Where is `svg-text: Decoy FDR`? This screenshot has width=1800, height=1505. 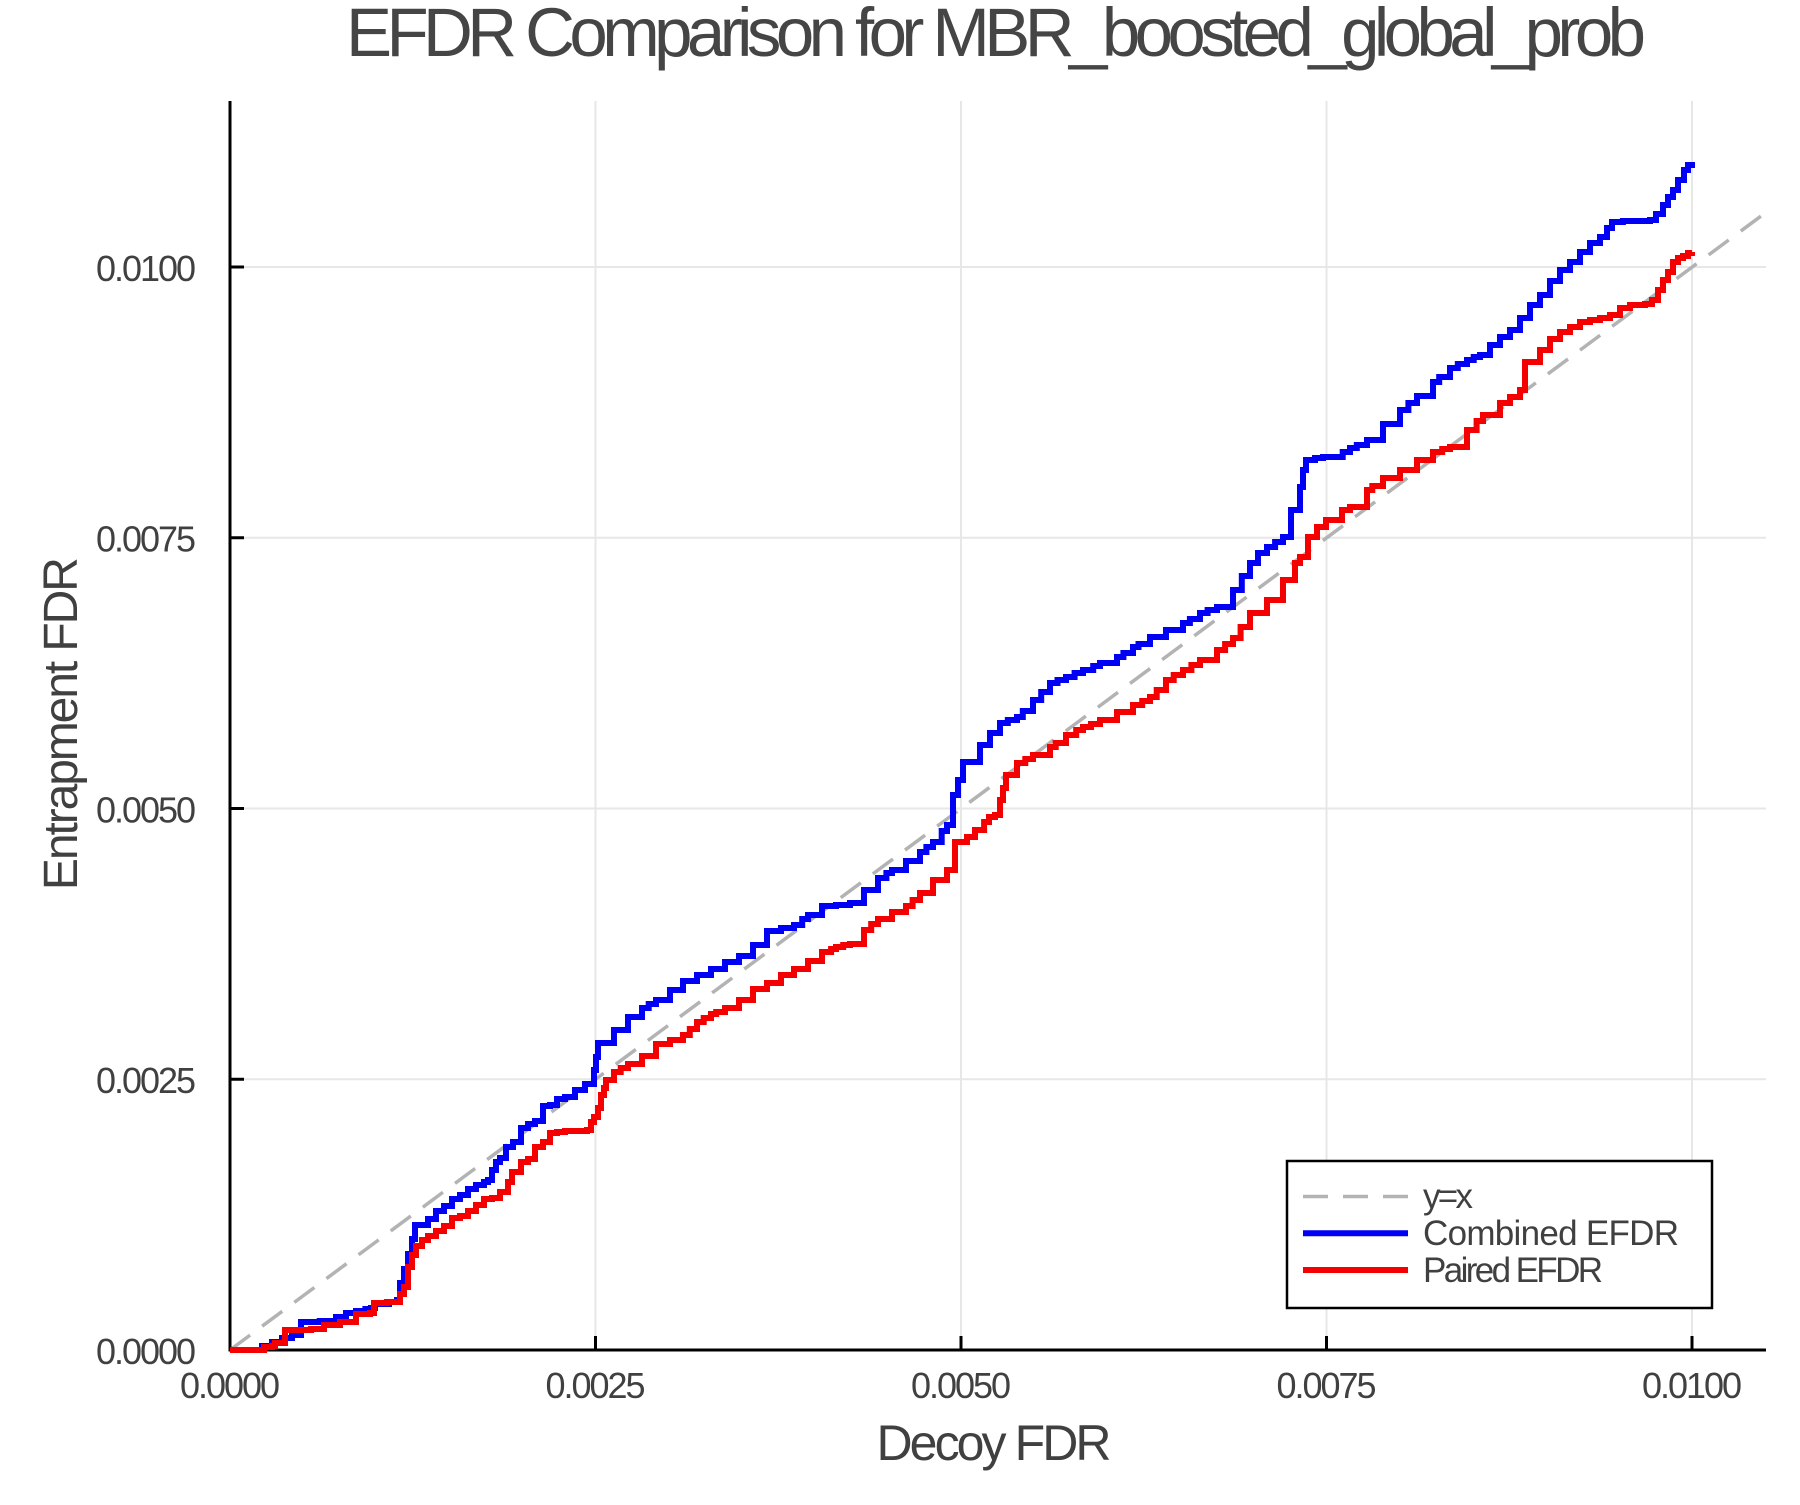
svg-text: Decoy FDR is located at coordinates (994, 1443).